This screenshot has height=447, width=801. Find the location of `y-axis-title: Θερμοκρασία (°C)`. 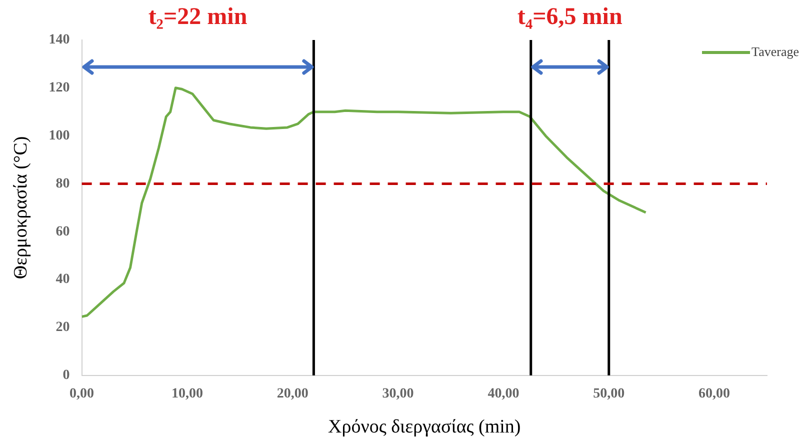

y-axis-title: Θερμοκρασία (°C) is located at coordinates (21, 208).